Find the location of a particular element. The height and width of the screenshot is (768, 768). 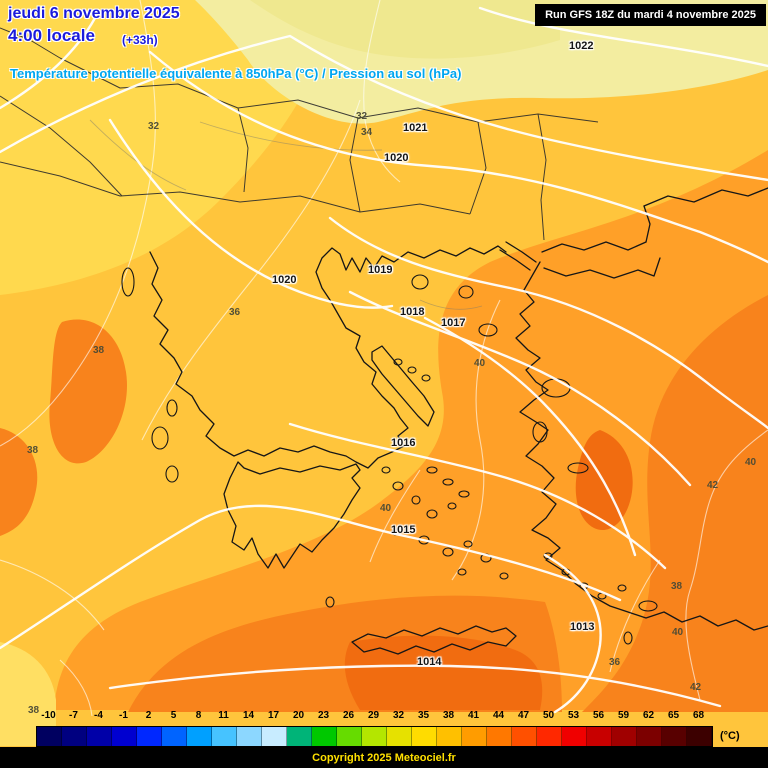

colorbar-tick: 38 is located at coordinates (448, 715).